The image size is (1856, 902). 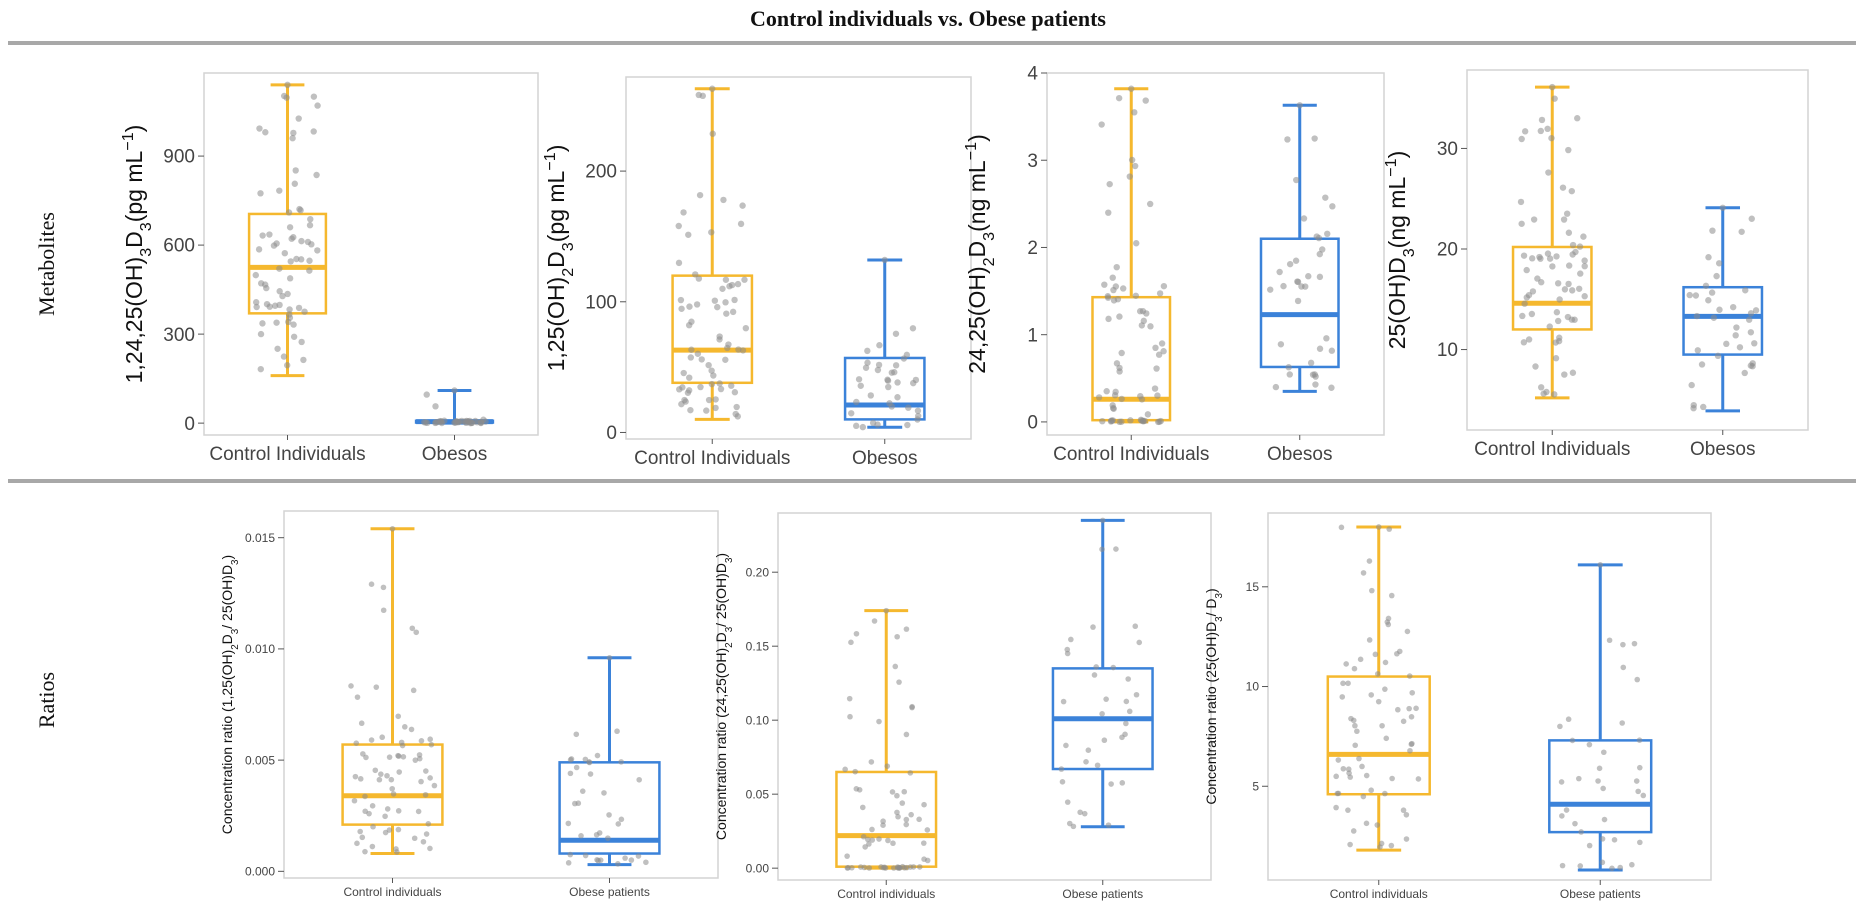 I want to click on y-axis-label: 1,24,25(OH)3D3(pg mL−1), so click(x=137, y=254).